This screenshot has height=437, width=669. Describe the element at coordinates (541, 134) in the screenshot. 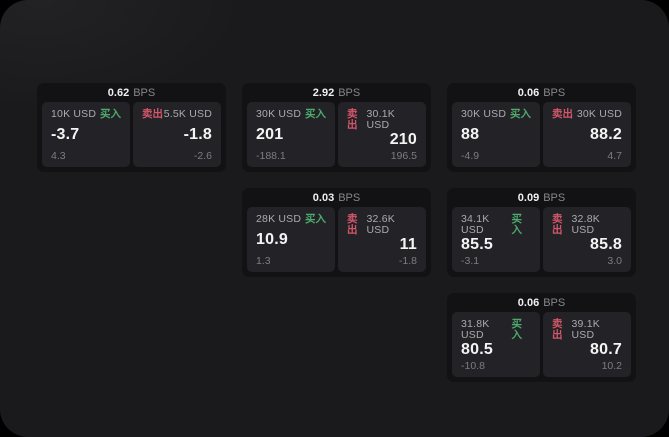

I see `quote-panels: 30K USD 买入 88 -4.9 卖出 30K USD 88.2 4.7` at that location.